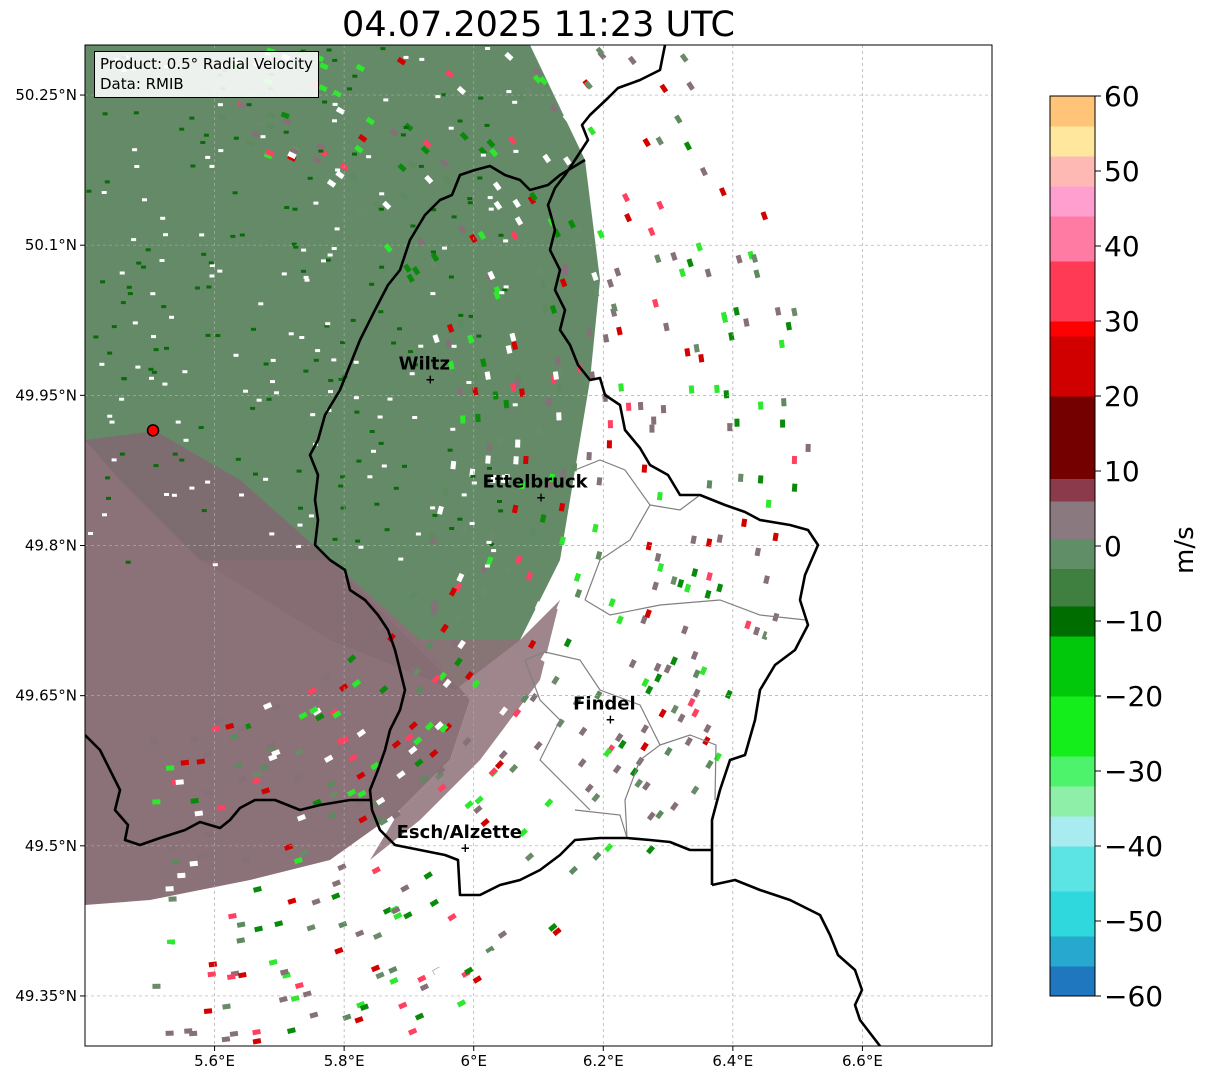 This screenshot has height=1081, width=1207. Describe the element at coordinates (465, 848) in the screenshot. I see `city-marker-icon: +` at that location.